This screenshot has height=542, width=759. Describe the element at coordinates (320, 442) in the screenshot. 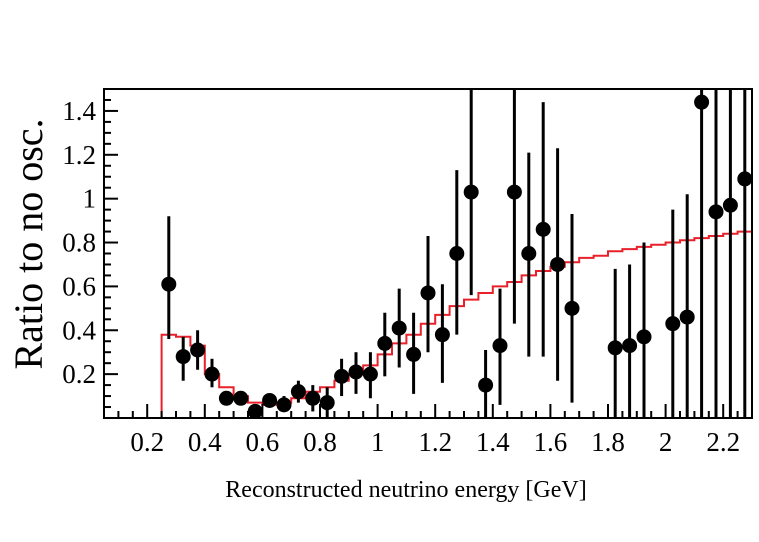

I see `x-tick-label: 0.8` at that location.